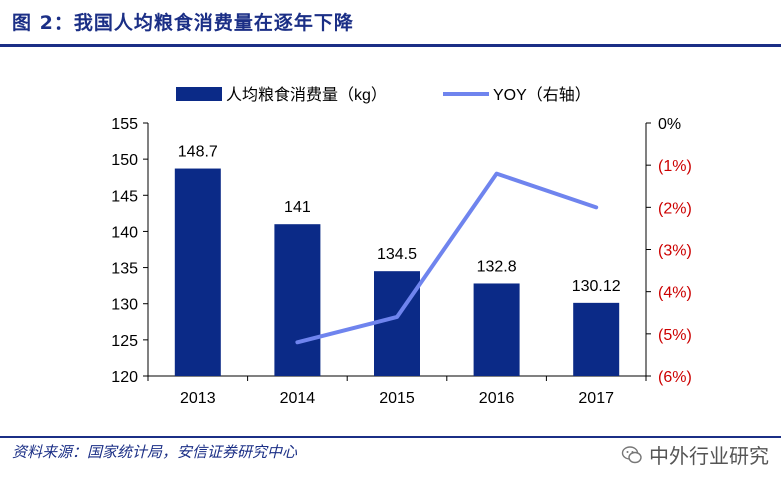 Image resolution: width=781 pixels, height=486 pixels. What do you see at coordinates (124, 232) in the screenshot?
I see `left-tick-label: 140` at bounding box center [124, 232].